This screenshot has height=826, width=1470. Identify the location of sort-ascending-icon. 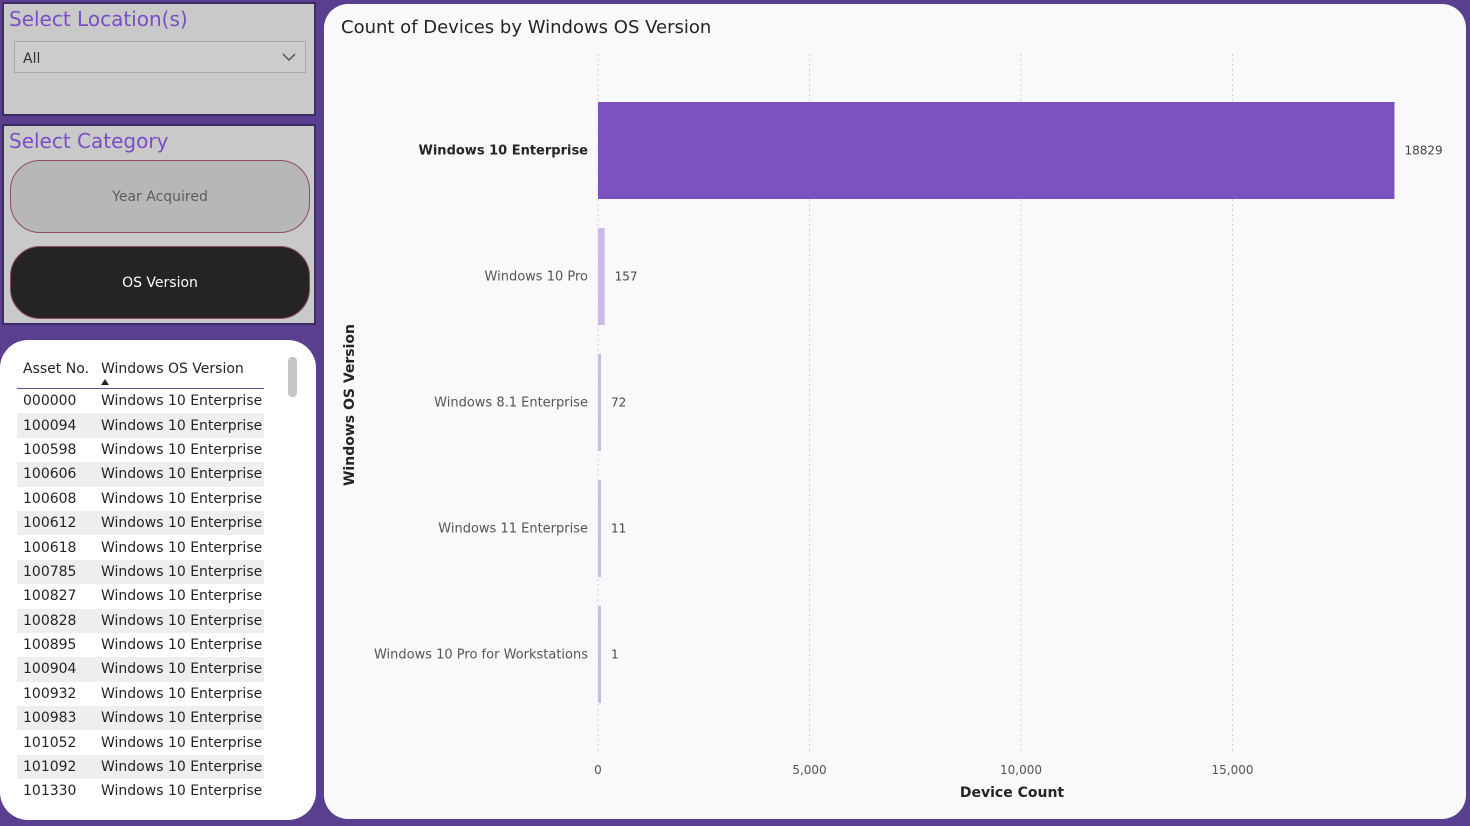
(105, 382).